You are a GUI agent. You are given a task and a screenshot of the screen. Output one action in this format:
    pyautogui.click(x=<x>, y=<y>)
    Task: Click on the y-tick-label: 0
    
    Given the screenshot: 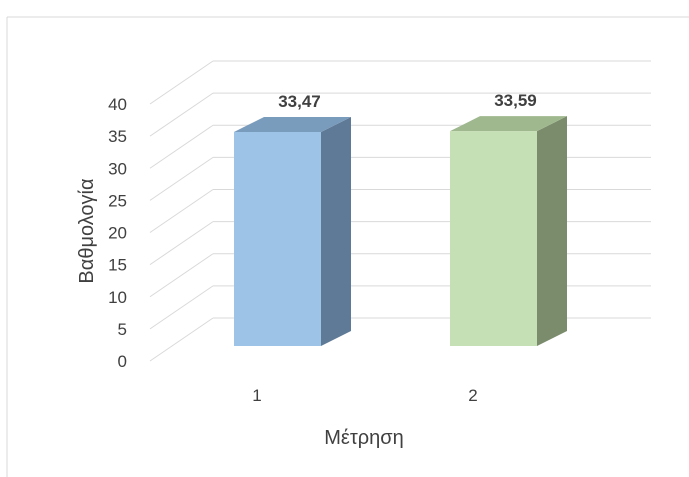 What is the action you would take?
    pyautogui.click(x=122, y=361)
    